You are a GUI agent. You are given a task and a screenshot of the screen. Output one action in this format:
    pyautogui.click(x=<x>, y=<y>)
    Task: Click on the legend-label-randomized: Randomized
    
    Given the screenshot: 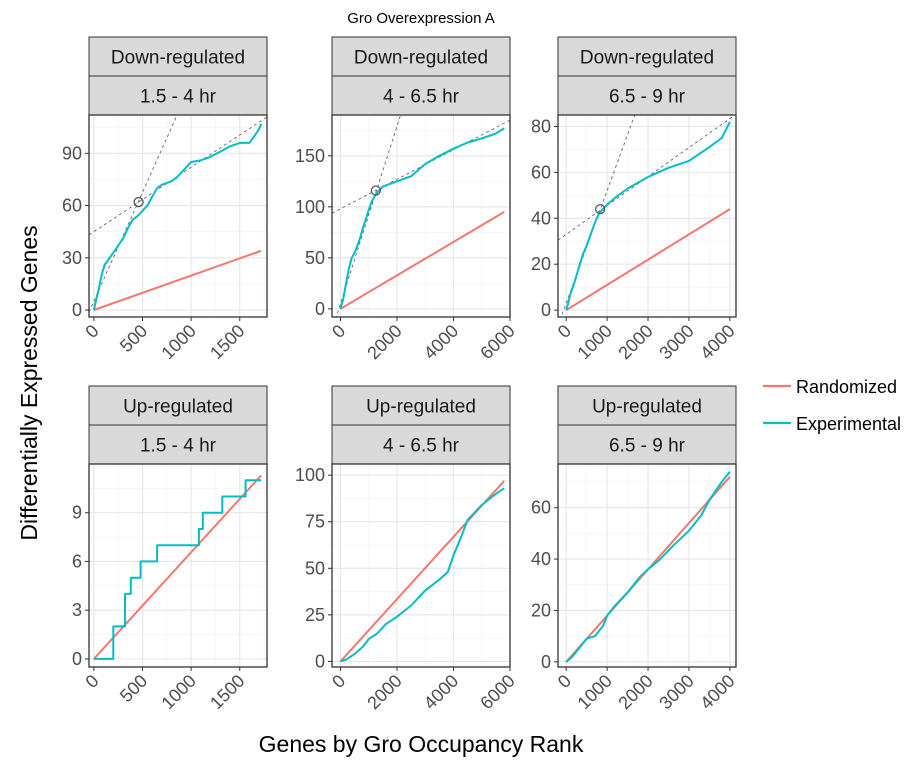 What is the action you would take?
    pyautogui.click(x=846, y=387)
    